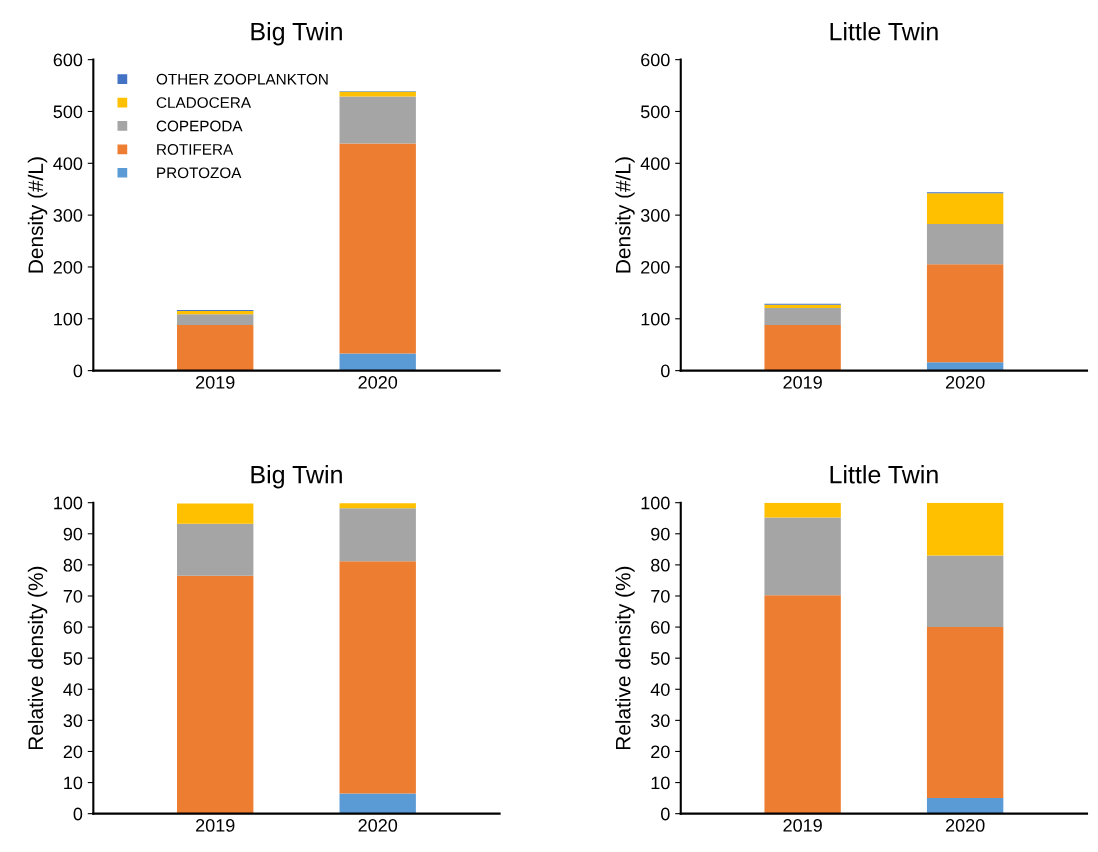  I want to click on legend-label: ROTIFERA, so click(195, 149).